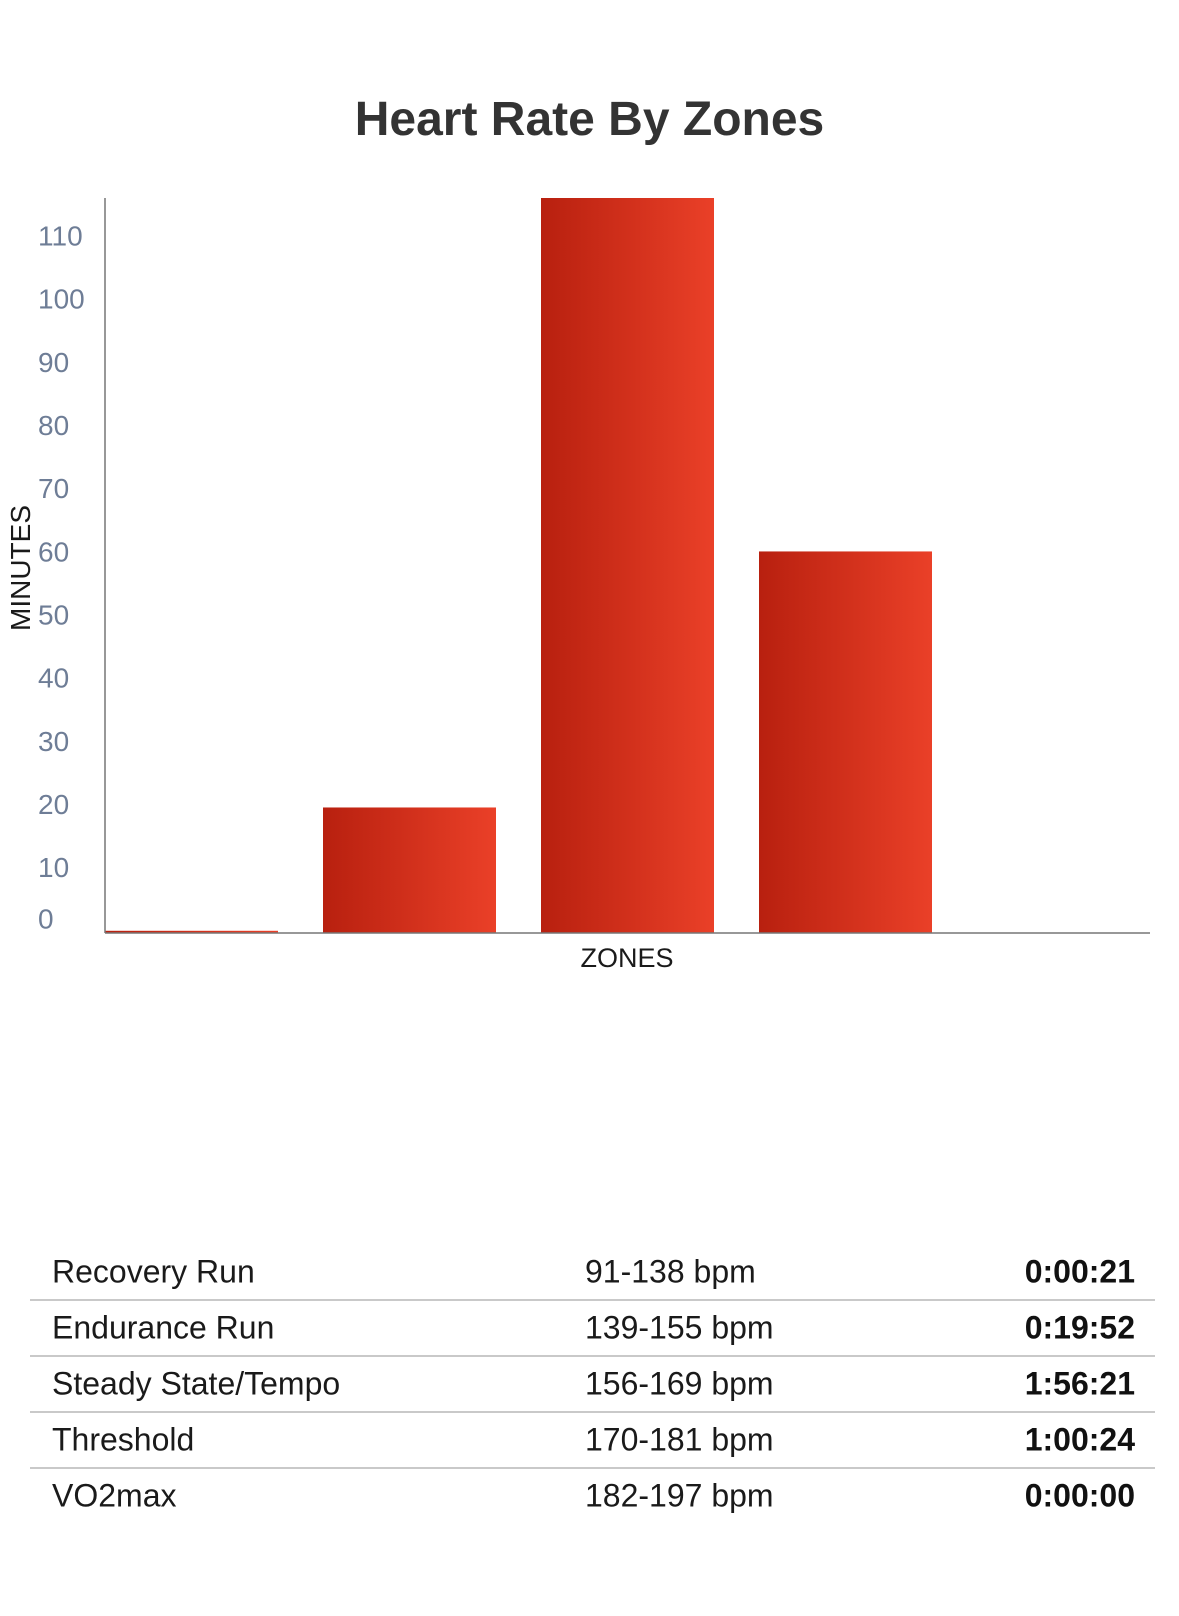 The image size is (1179, 1616). I want to click on zone-time: 0:19:52, so click(1079, 1327).